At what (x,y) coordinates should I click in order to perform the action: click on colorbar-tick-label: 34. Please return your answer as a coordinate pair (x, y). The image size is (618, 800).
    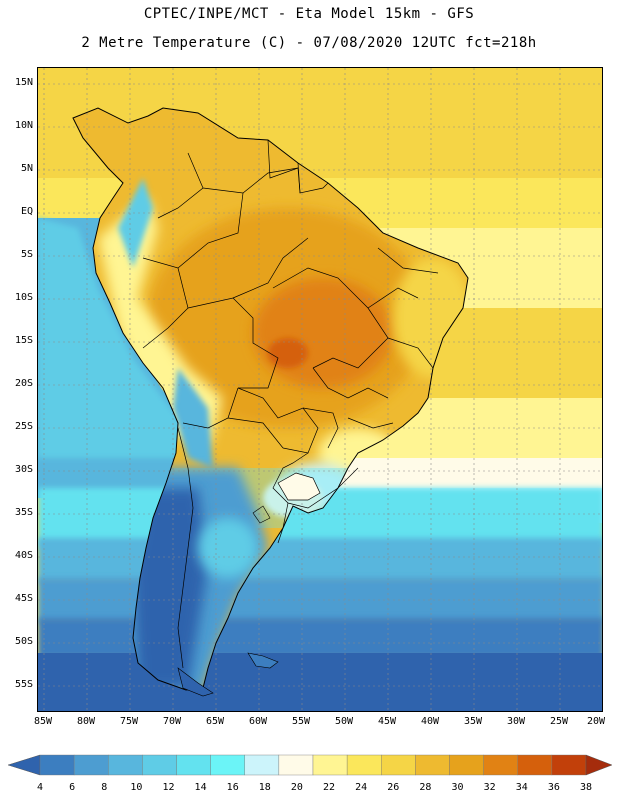
    Looking at the image, I should click on (521, 787).